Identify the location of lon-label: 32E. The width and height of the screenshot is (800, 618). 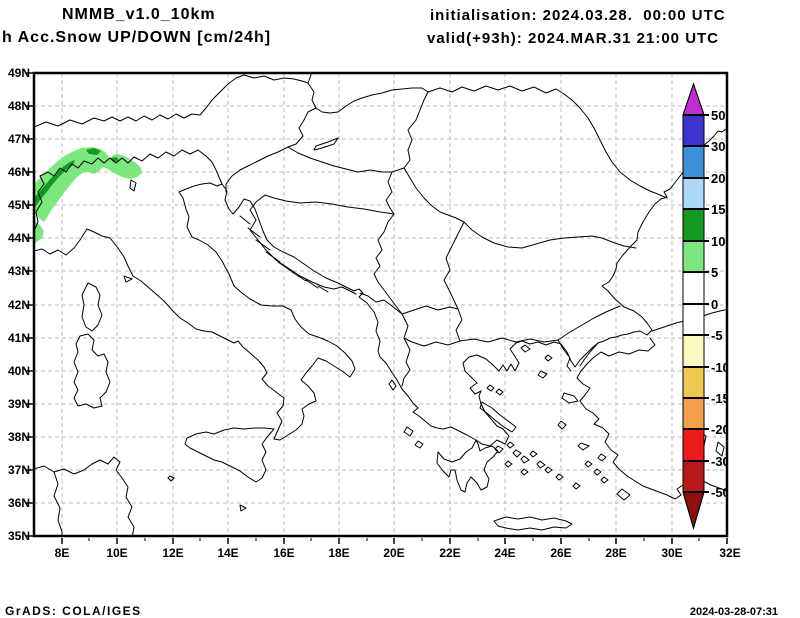
(729, 553).